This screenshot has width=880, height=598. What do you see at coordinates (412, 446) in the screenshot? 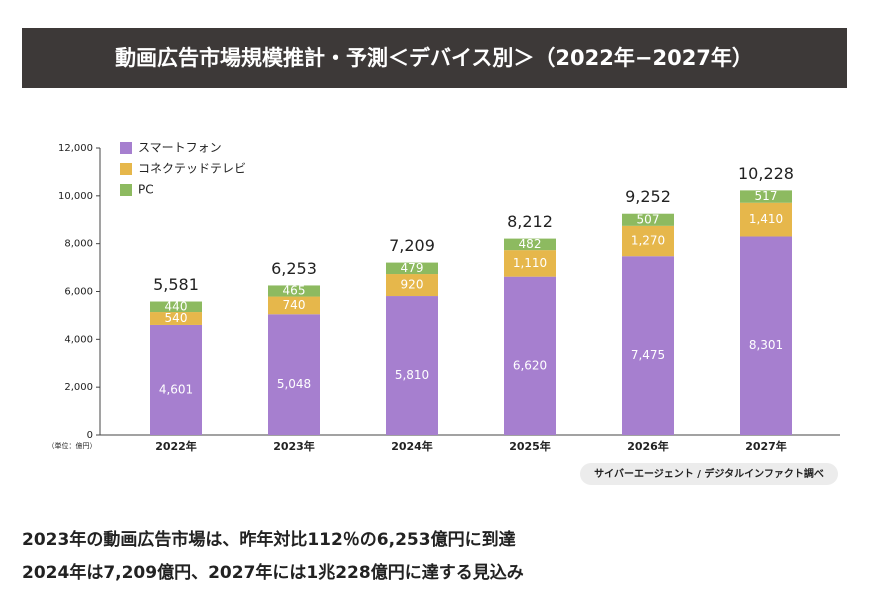
I see `x-tick-label: 2024年` at bounding box center [412, 446].